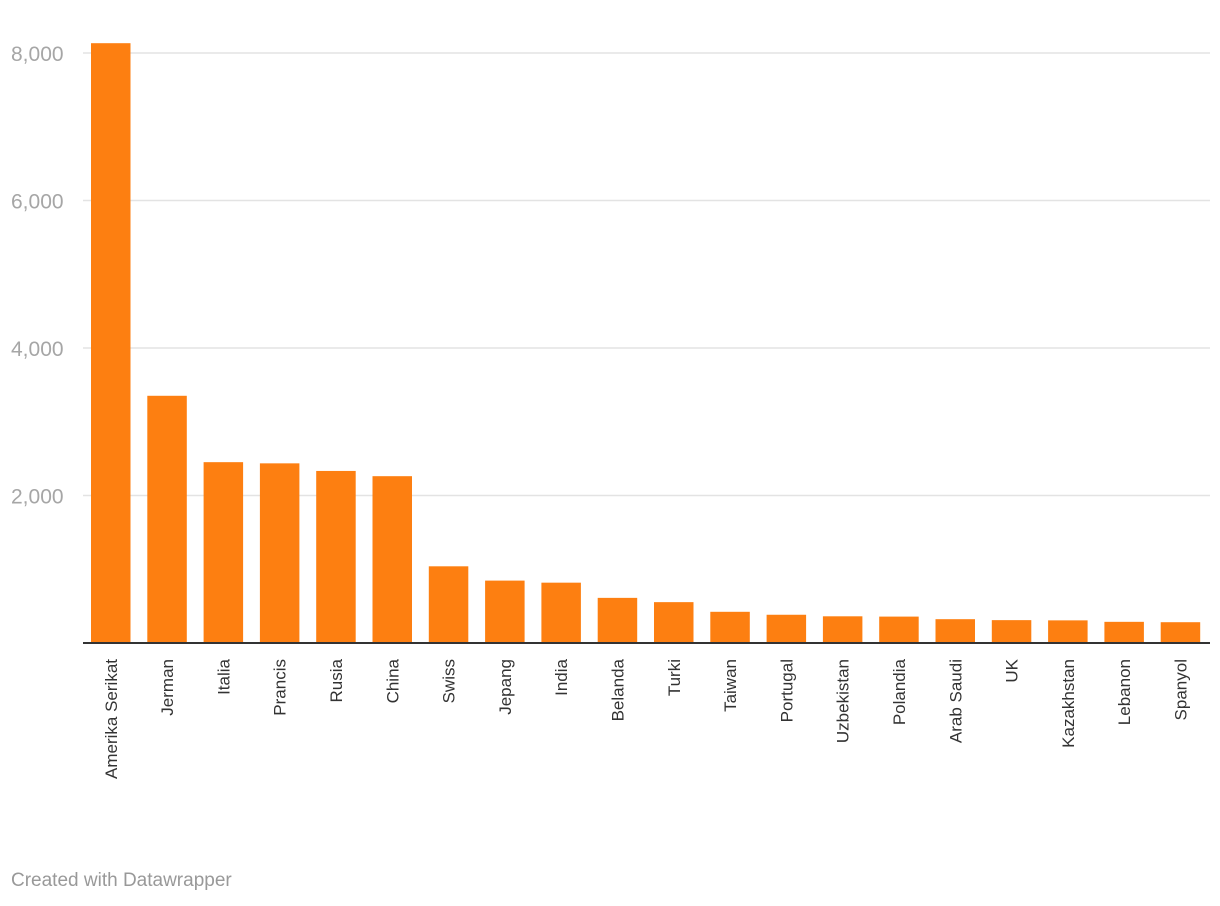  I want to click on chart-credit: Created with Datawrapper, so click(121, 880).